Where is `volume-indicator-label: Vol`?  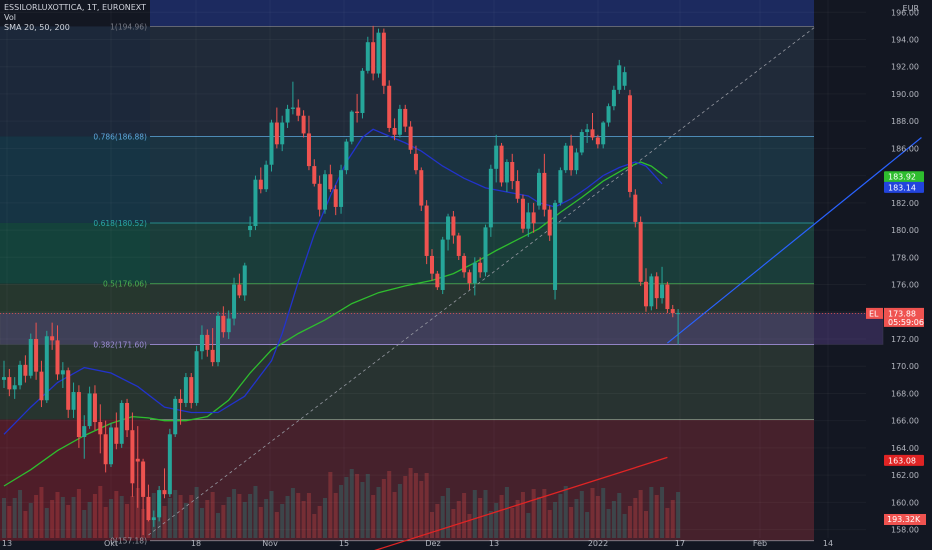 volume-indicator-label: Vol is located at coordinates (10, 17).